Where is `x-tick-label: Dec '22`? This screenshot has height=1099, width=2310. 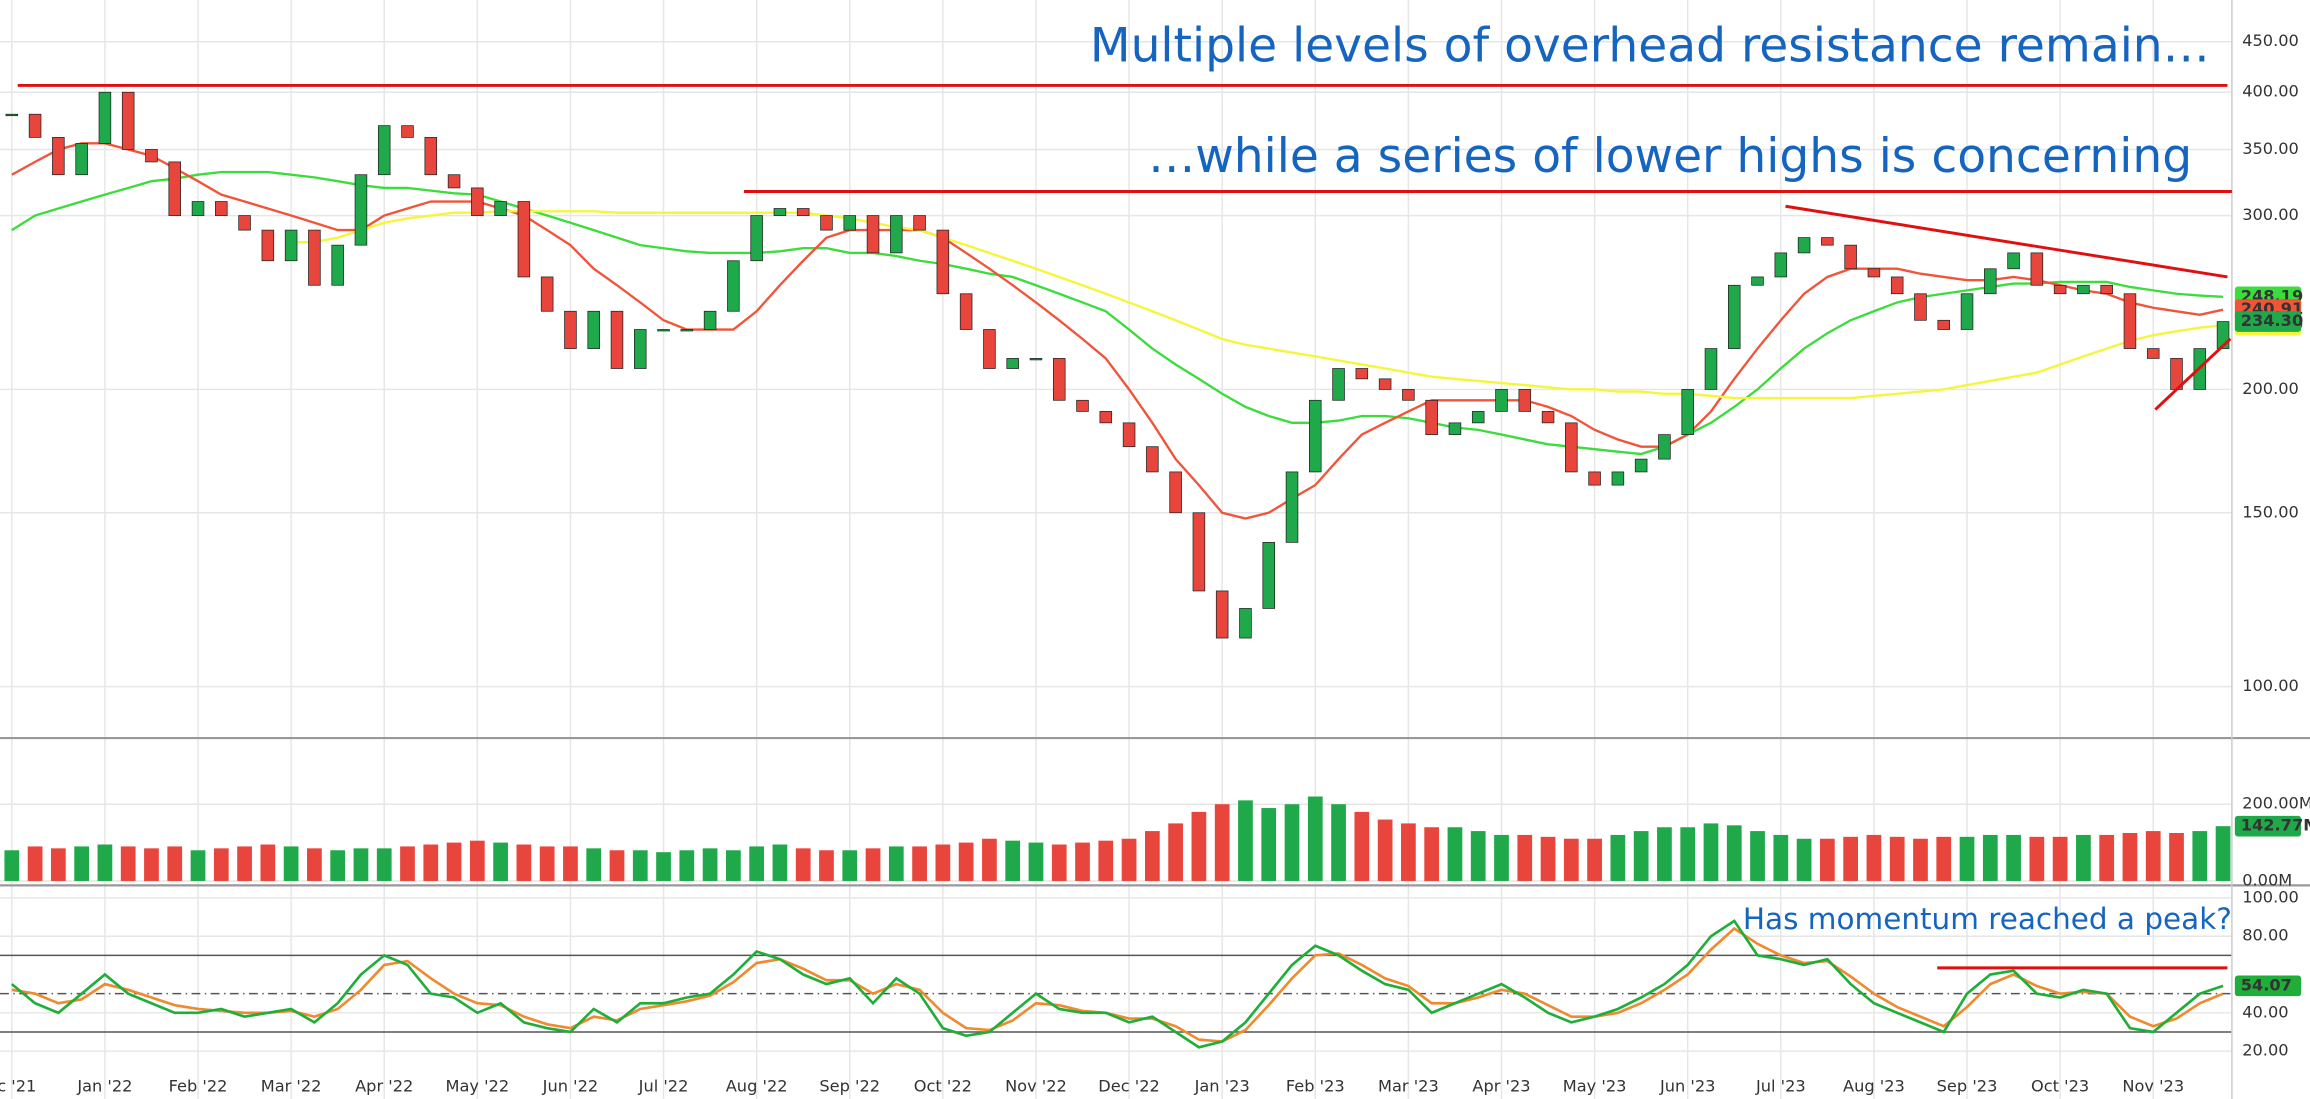
x-tick-label: Dec '22 is located at coordinates (1129, 1086).